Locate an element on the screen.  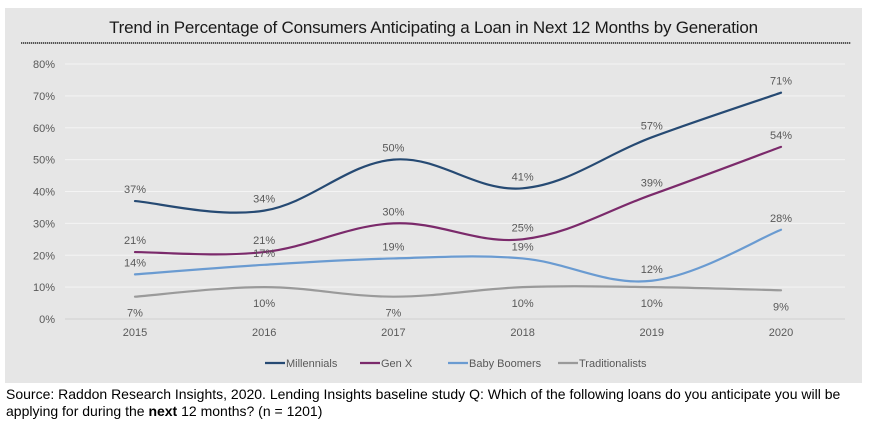
data-label-millennials: 41% is located at coordinates (523, 177).